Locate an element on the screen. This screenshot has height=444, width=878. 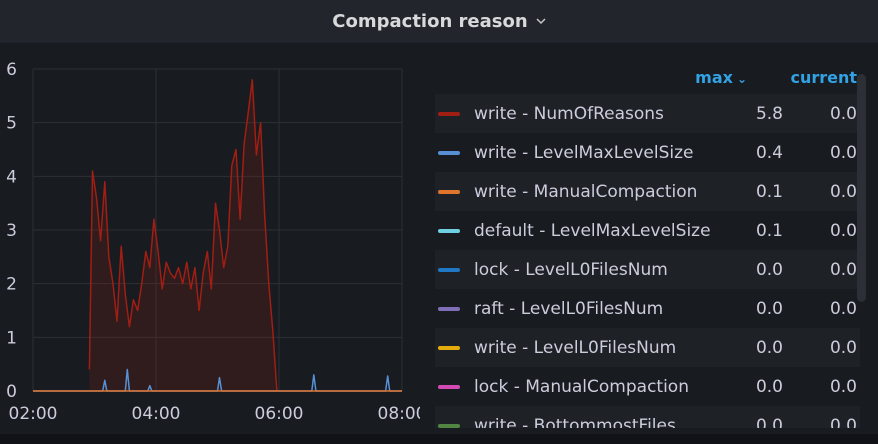
x-tick-label: 06:00 is located at coordinates (279, 414).